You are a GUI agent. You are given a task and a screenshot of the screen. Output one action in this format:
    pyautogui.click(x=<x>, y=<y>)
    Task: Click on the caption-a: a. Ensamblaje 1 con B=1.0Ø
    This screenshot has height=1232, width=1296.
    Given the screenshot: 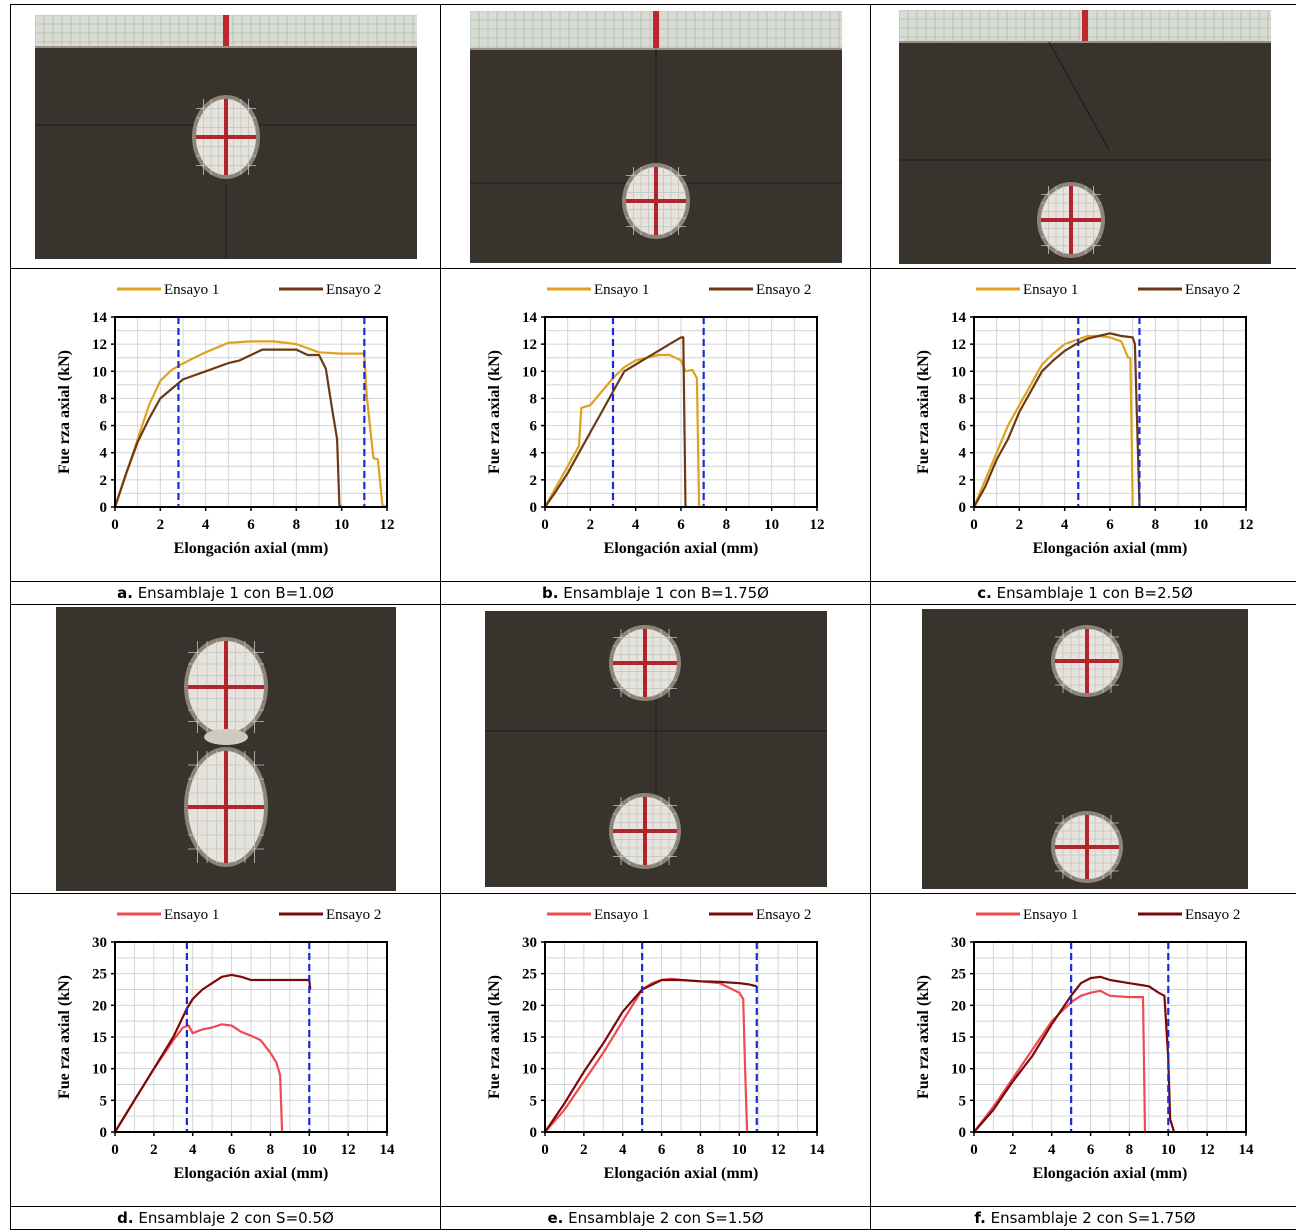 What is the action you would take?
    pyautogui.click(x=225, y=593)
    